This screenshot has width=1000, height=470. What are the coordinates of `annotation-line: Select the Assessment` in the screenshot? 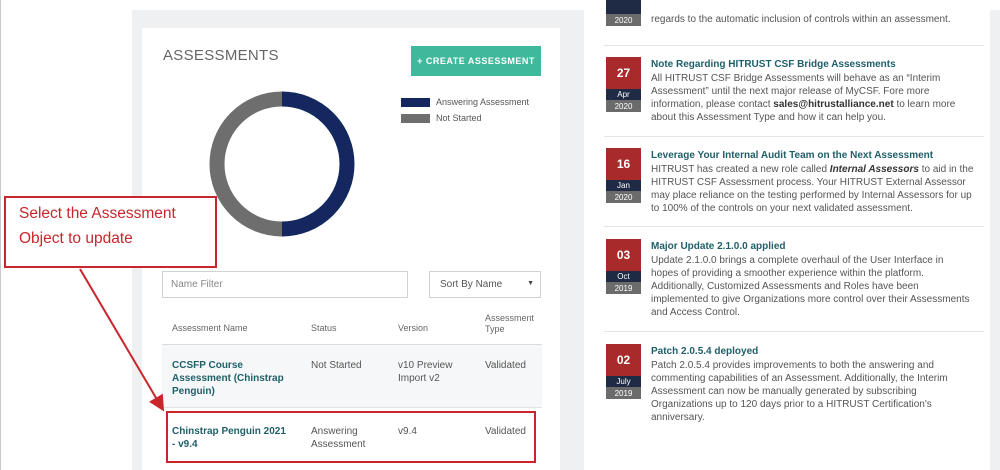 It's located at (97, 213).